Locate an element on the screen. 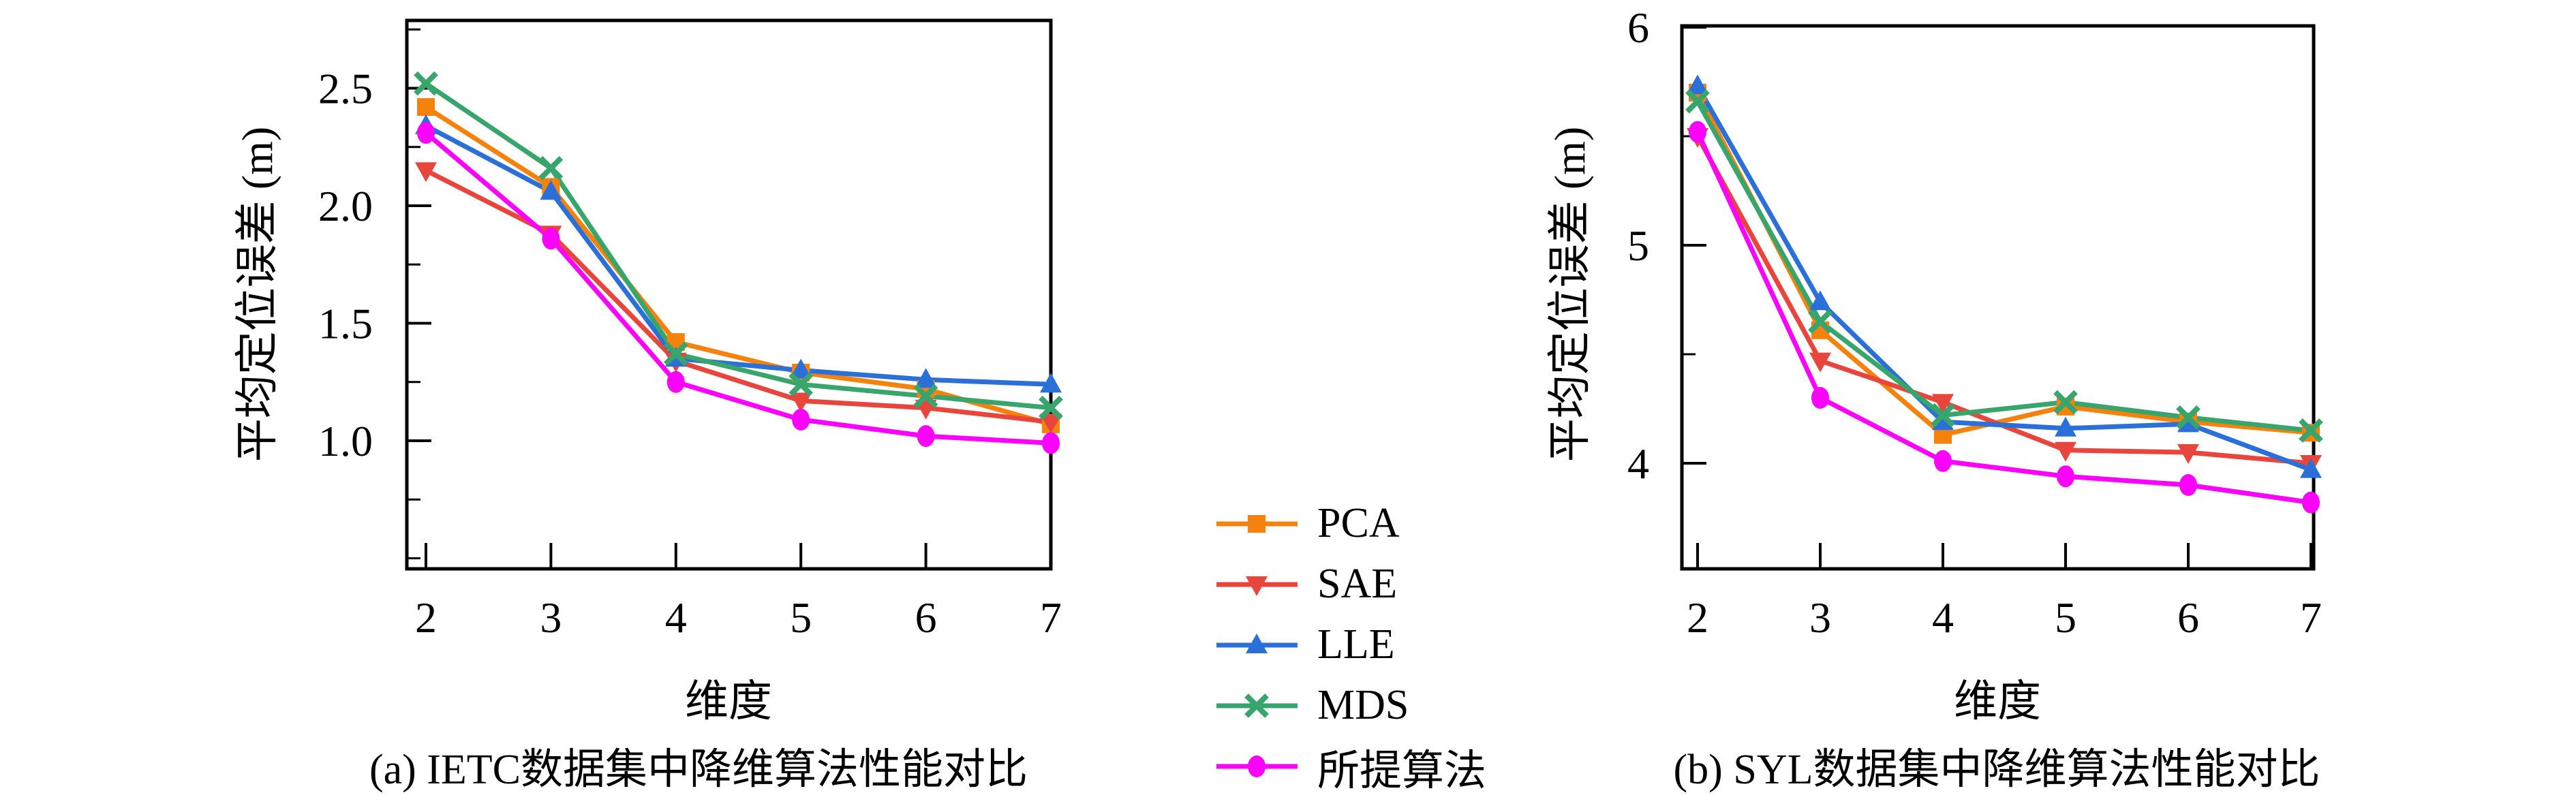 The image size is (2576, 795). caption-chart-a: (a) IETC数据集中降维算法性能对比 is located at coordinates (698, 770).